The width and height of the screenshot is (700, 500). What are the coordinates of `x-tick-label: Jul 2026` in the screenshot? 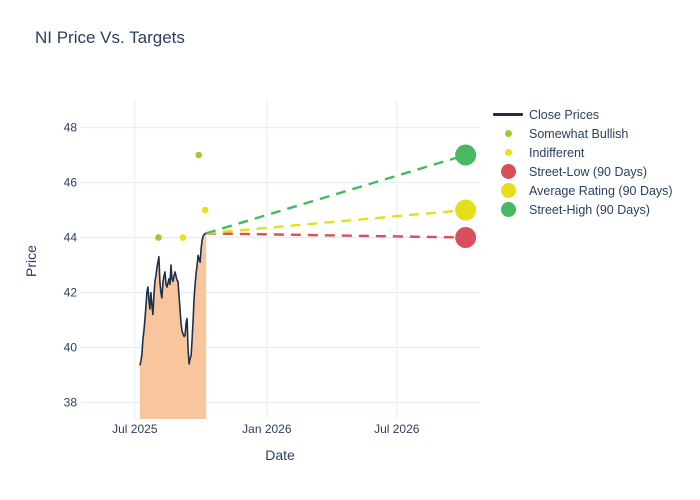 It's located at (397, 429).